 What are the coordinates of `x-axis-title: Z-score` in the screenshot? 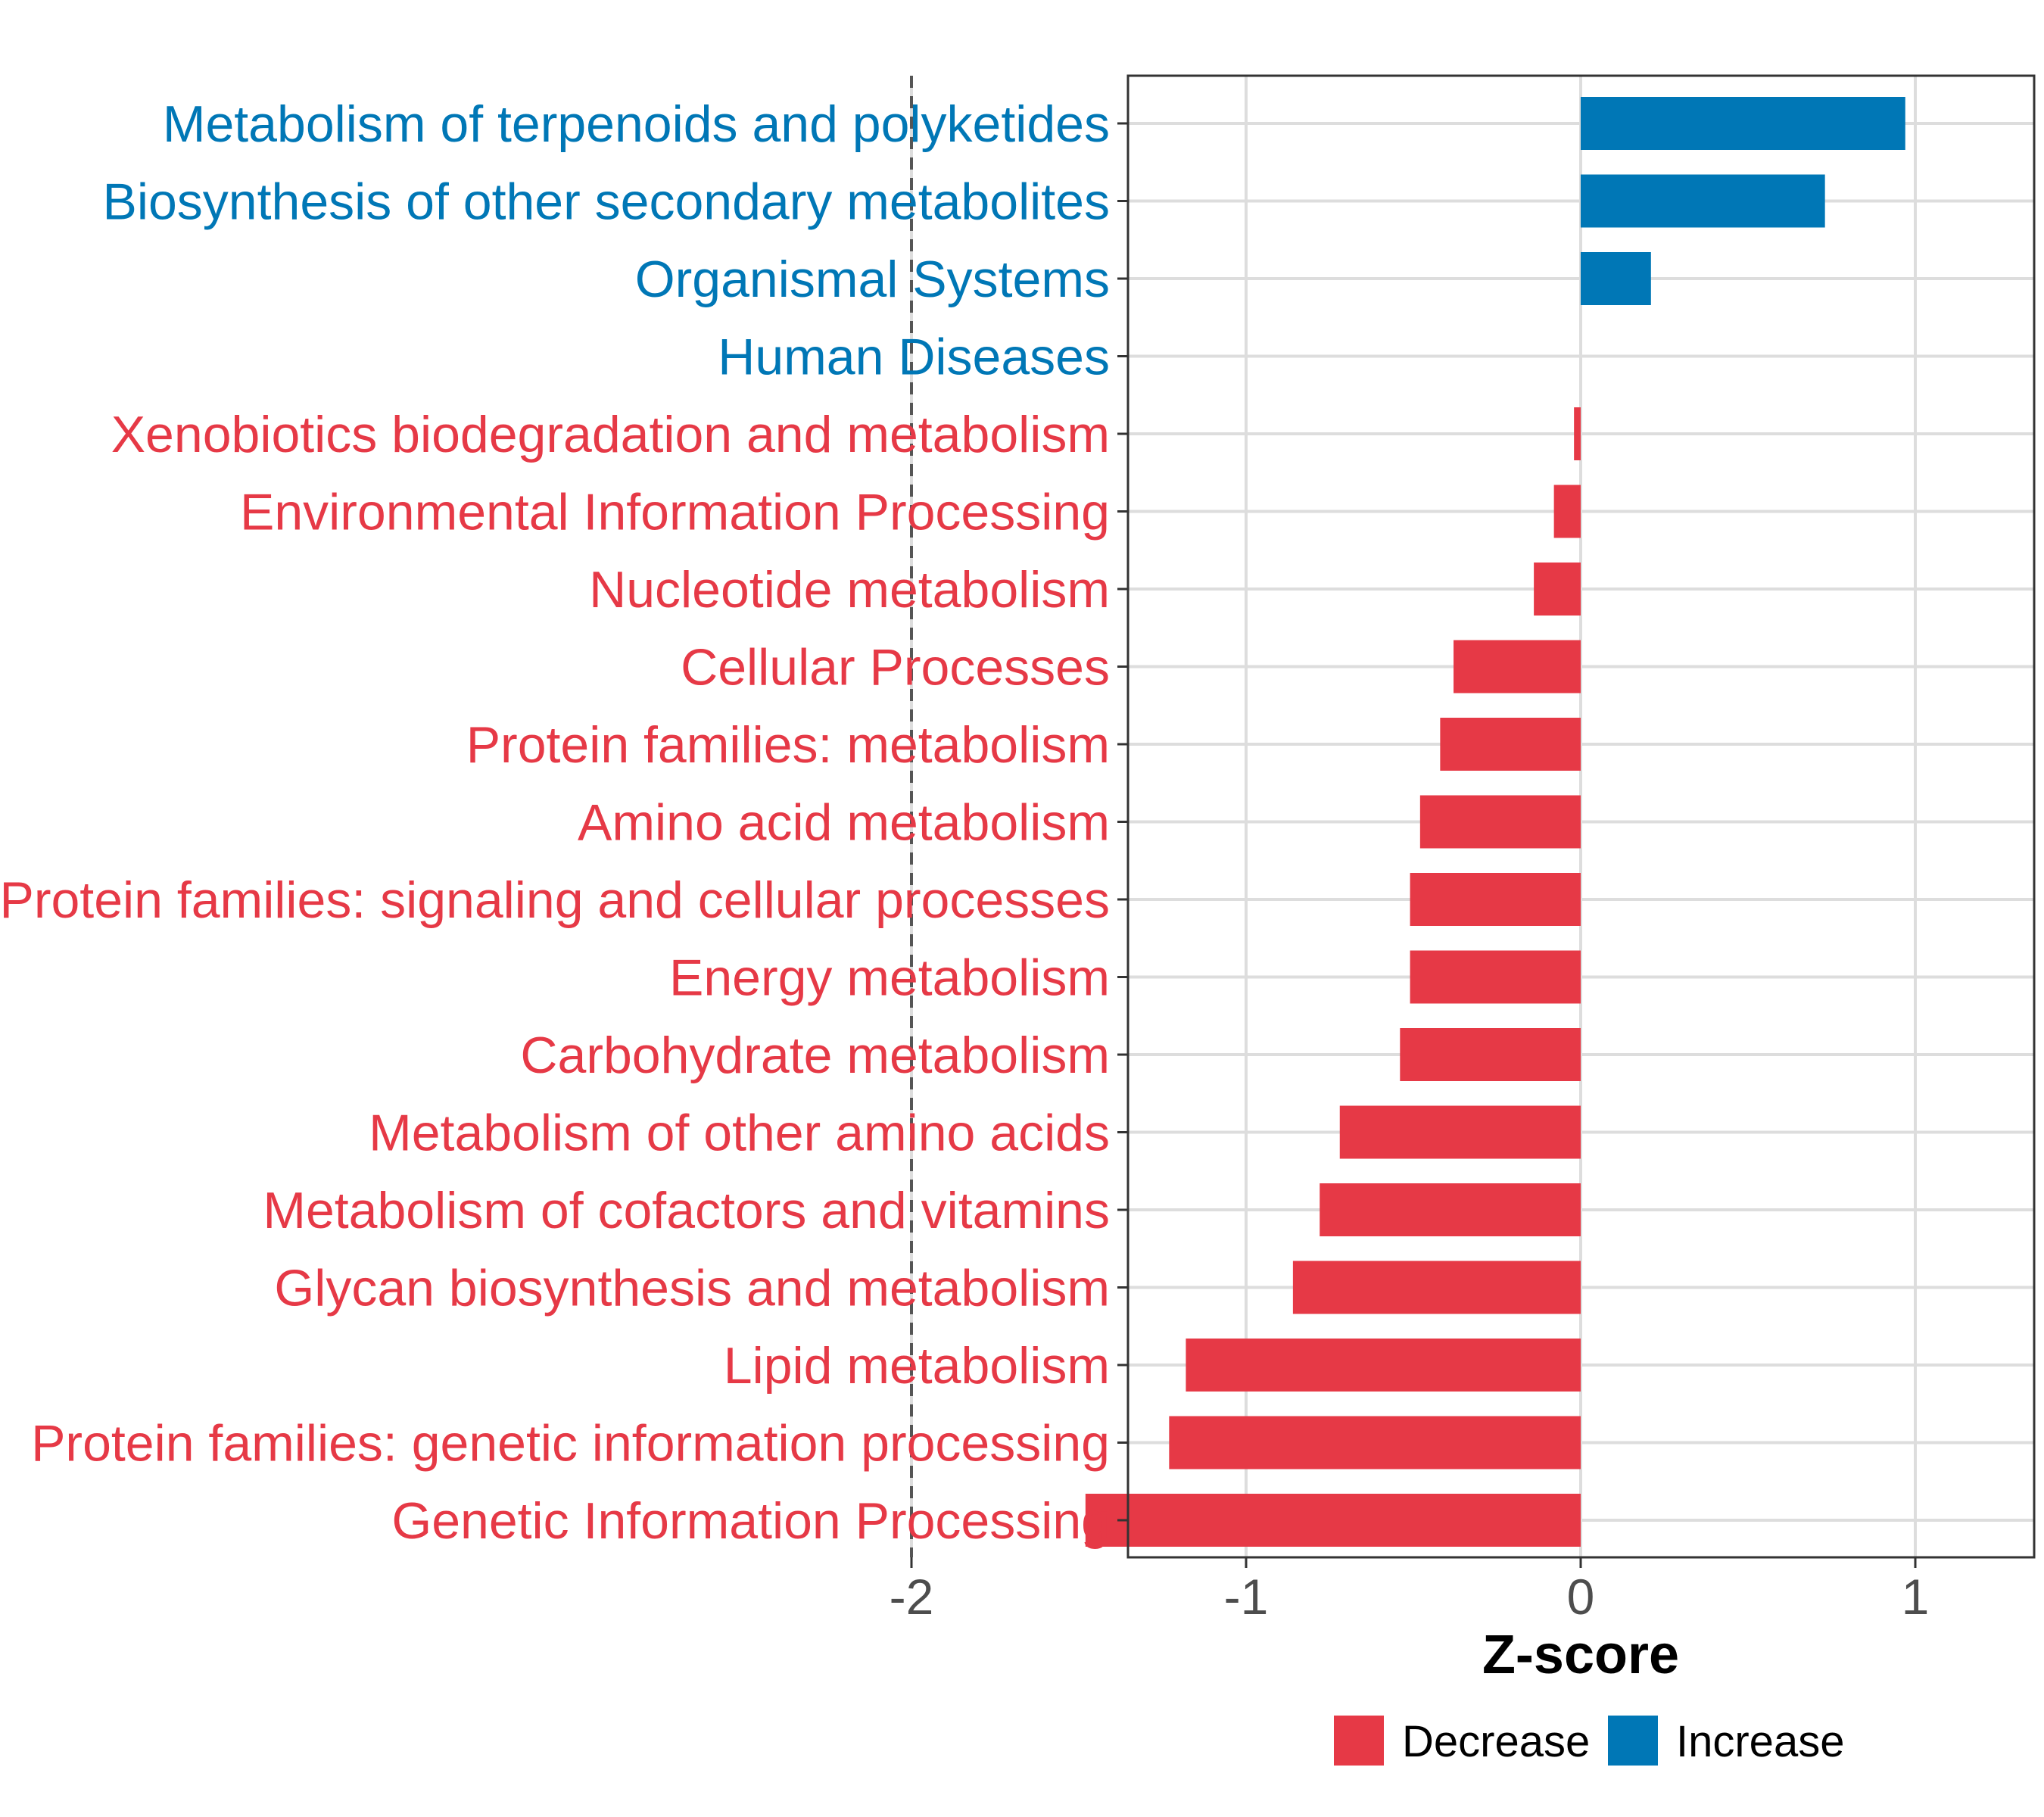 It's located at (1581, 1655).